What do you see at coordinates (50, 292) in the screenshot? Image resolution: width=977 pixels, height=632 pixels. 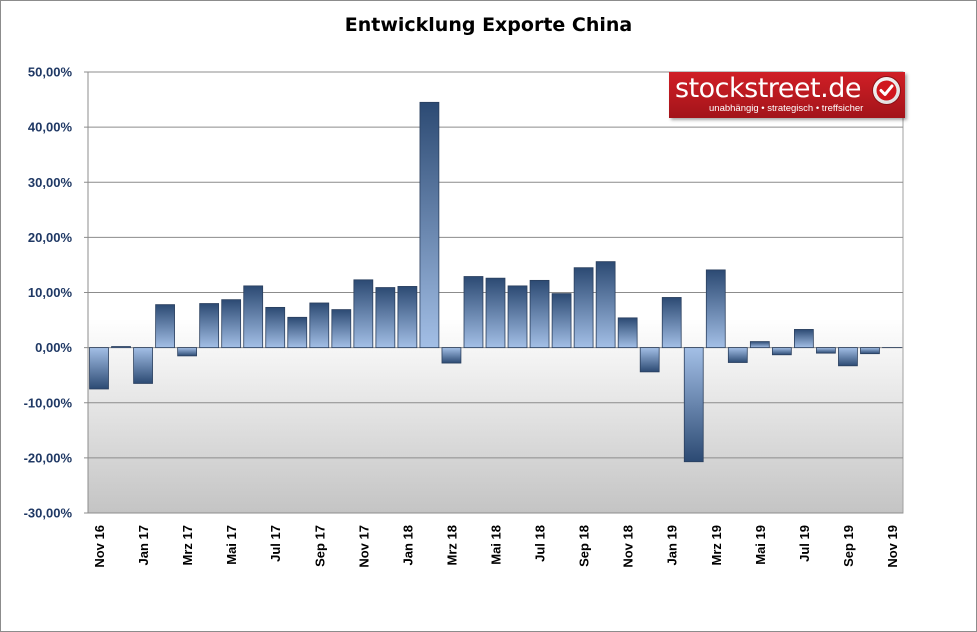 I see `y-tick-label: 10,00%` at bounding box center [50, 292].